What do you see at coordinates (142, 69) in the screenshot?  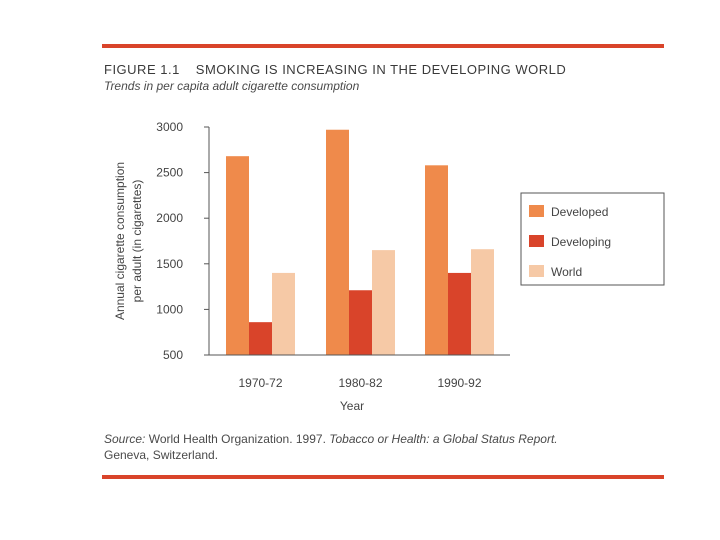 I see `figure-number: FIGURE 1.1` at bounding box center [142, 69].